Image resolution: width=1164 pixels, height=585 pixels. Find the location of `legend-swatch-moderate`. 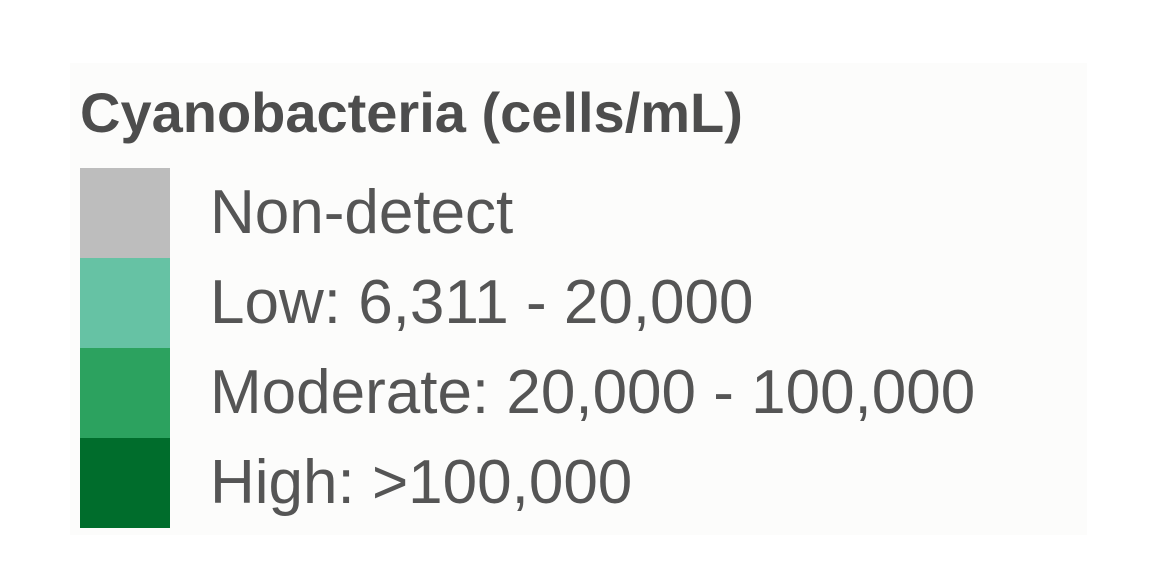

legend-swatch-moderate is located at coordinates (125, 393).